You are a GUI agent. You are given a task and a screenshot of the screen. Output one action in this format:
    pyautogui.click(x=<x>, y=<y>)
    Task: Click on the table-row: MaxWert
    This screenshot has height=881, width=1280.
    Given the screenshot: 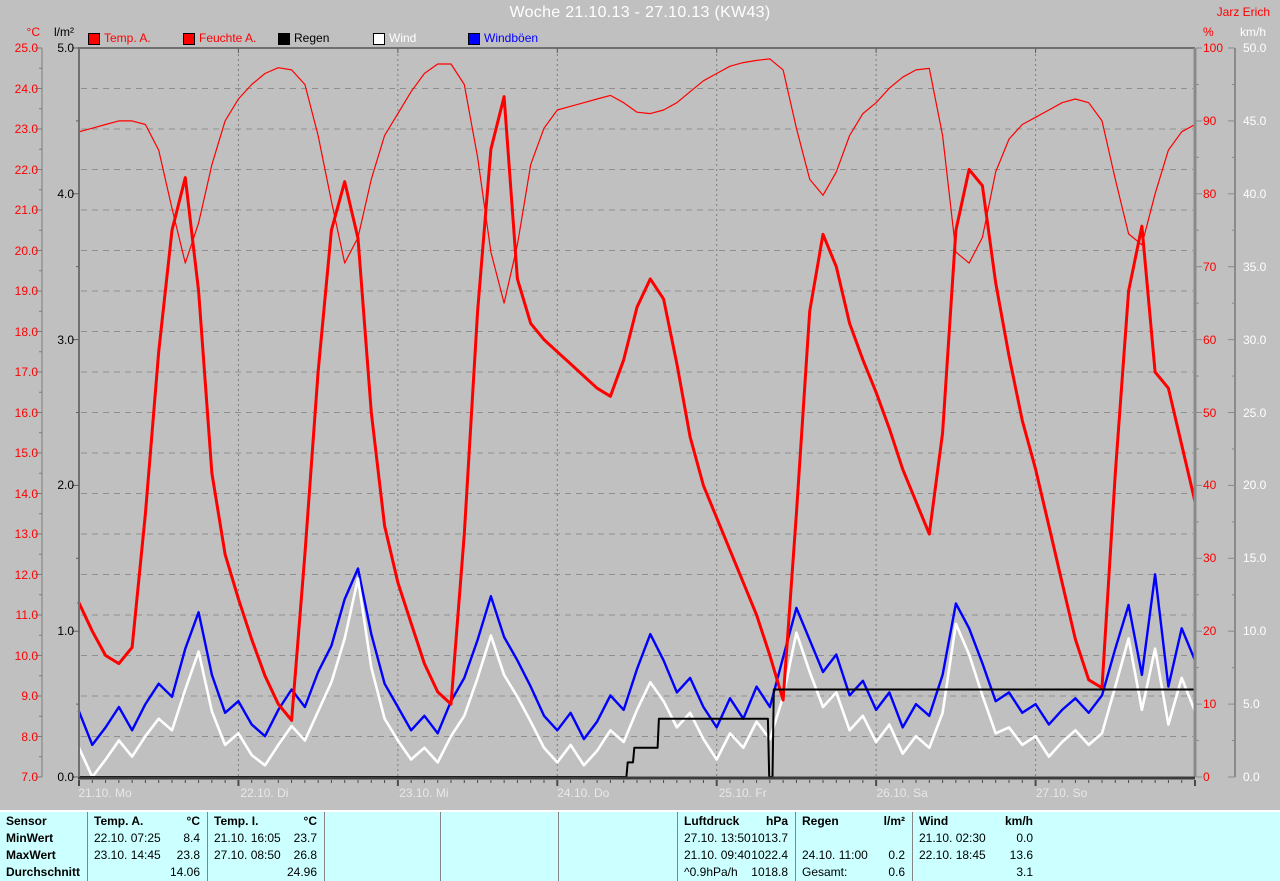 What is the action you would take?
    pyautogui.click(x=43, y=855)
    